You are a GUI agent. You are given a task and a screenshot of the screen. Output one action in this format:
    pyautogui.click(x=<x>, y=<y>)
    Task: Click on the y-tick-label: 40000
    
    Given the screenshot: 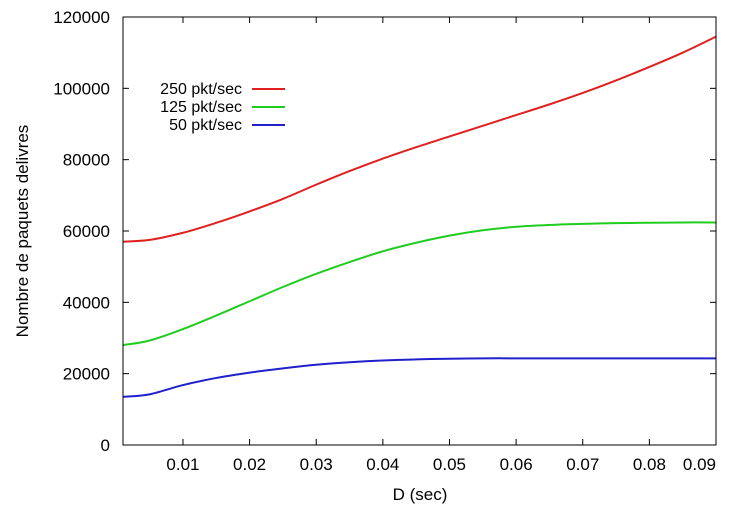 What is the action you would take?
    pyautogui.click(x=86, y=302)
    